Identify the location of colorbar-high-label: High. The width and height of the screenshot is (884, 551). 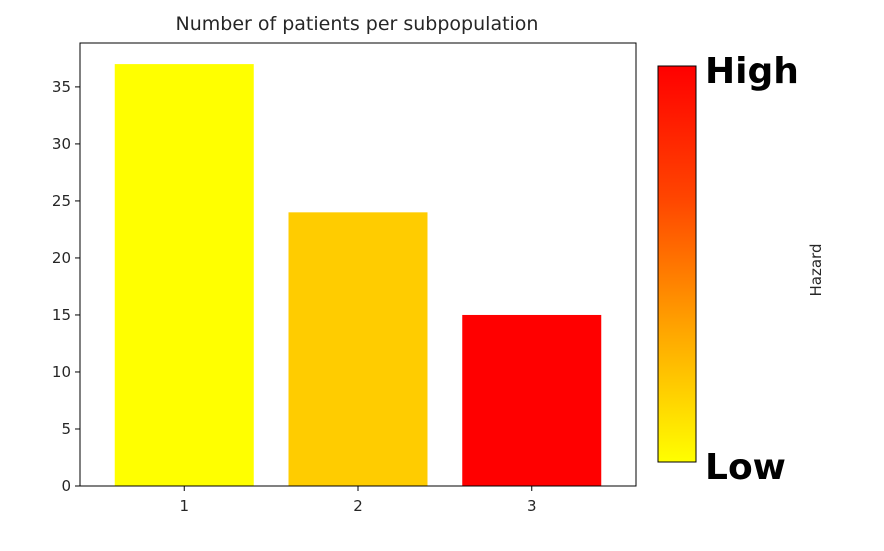
(752, 71).